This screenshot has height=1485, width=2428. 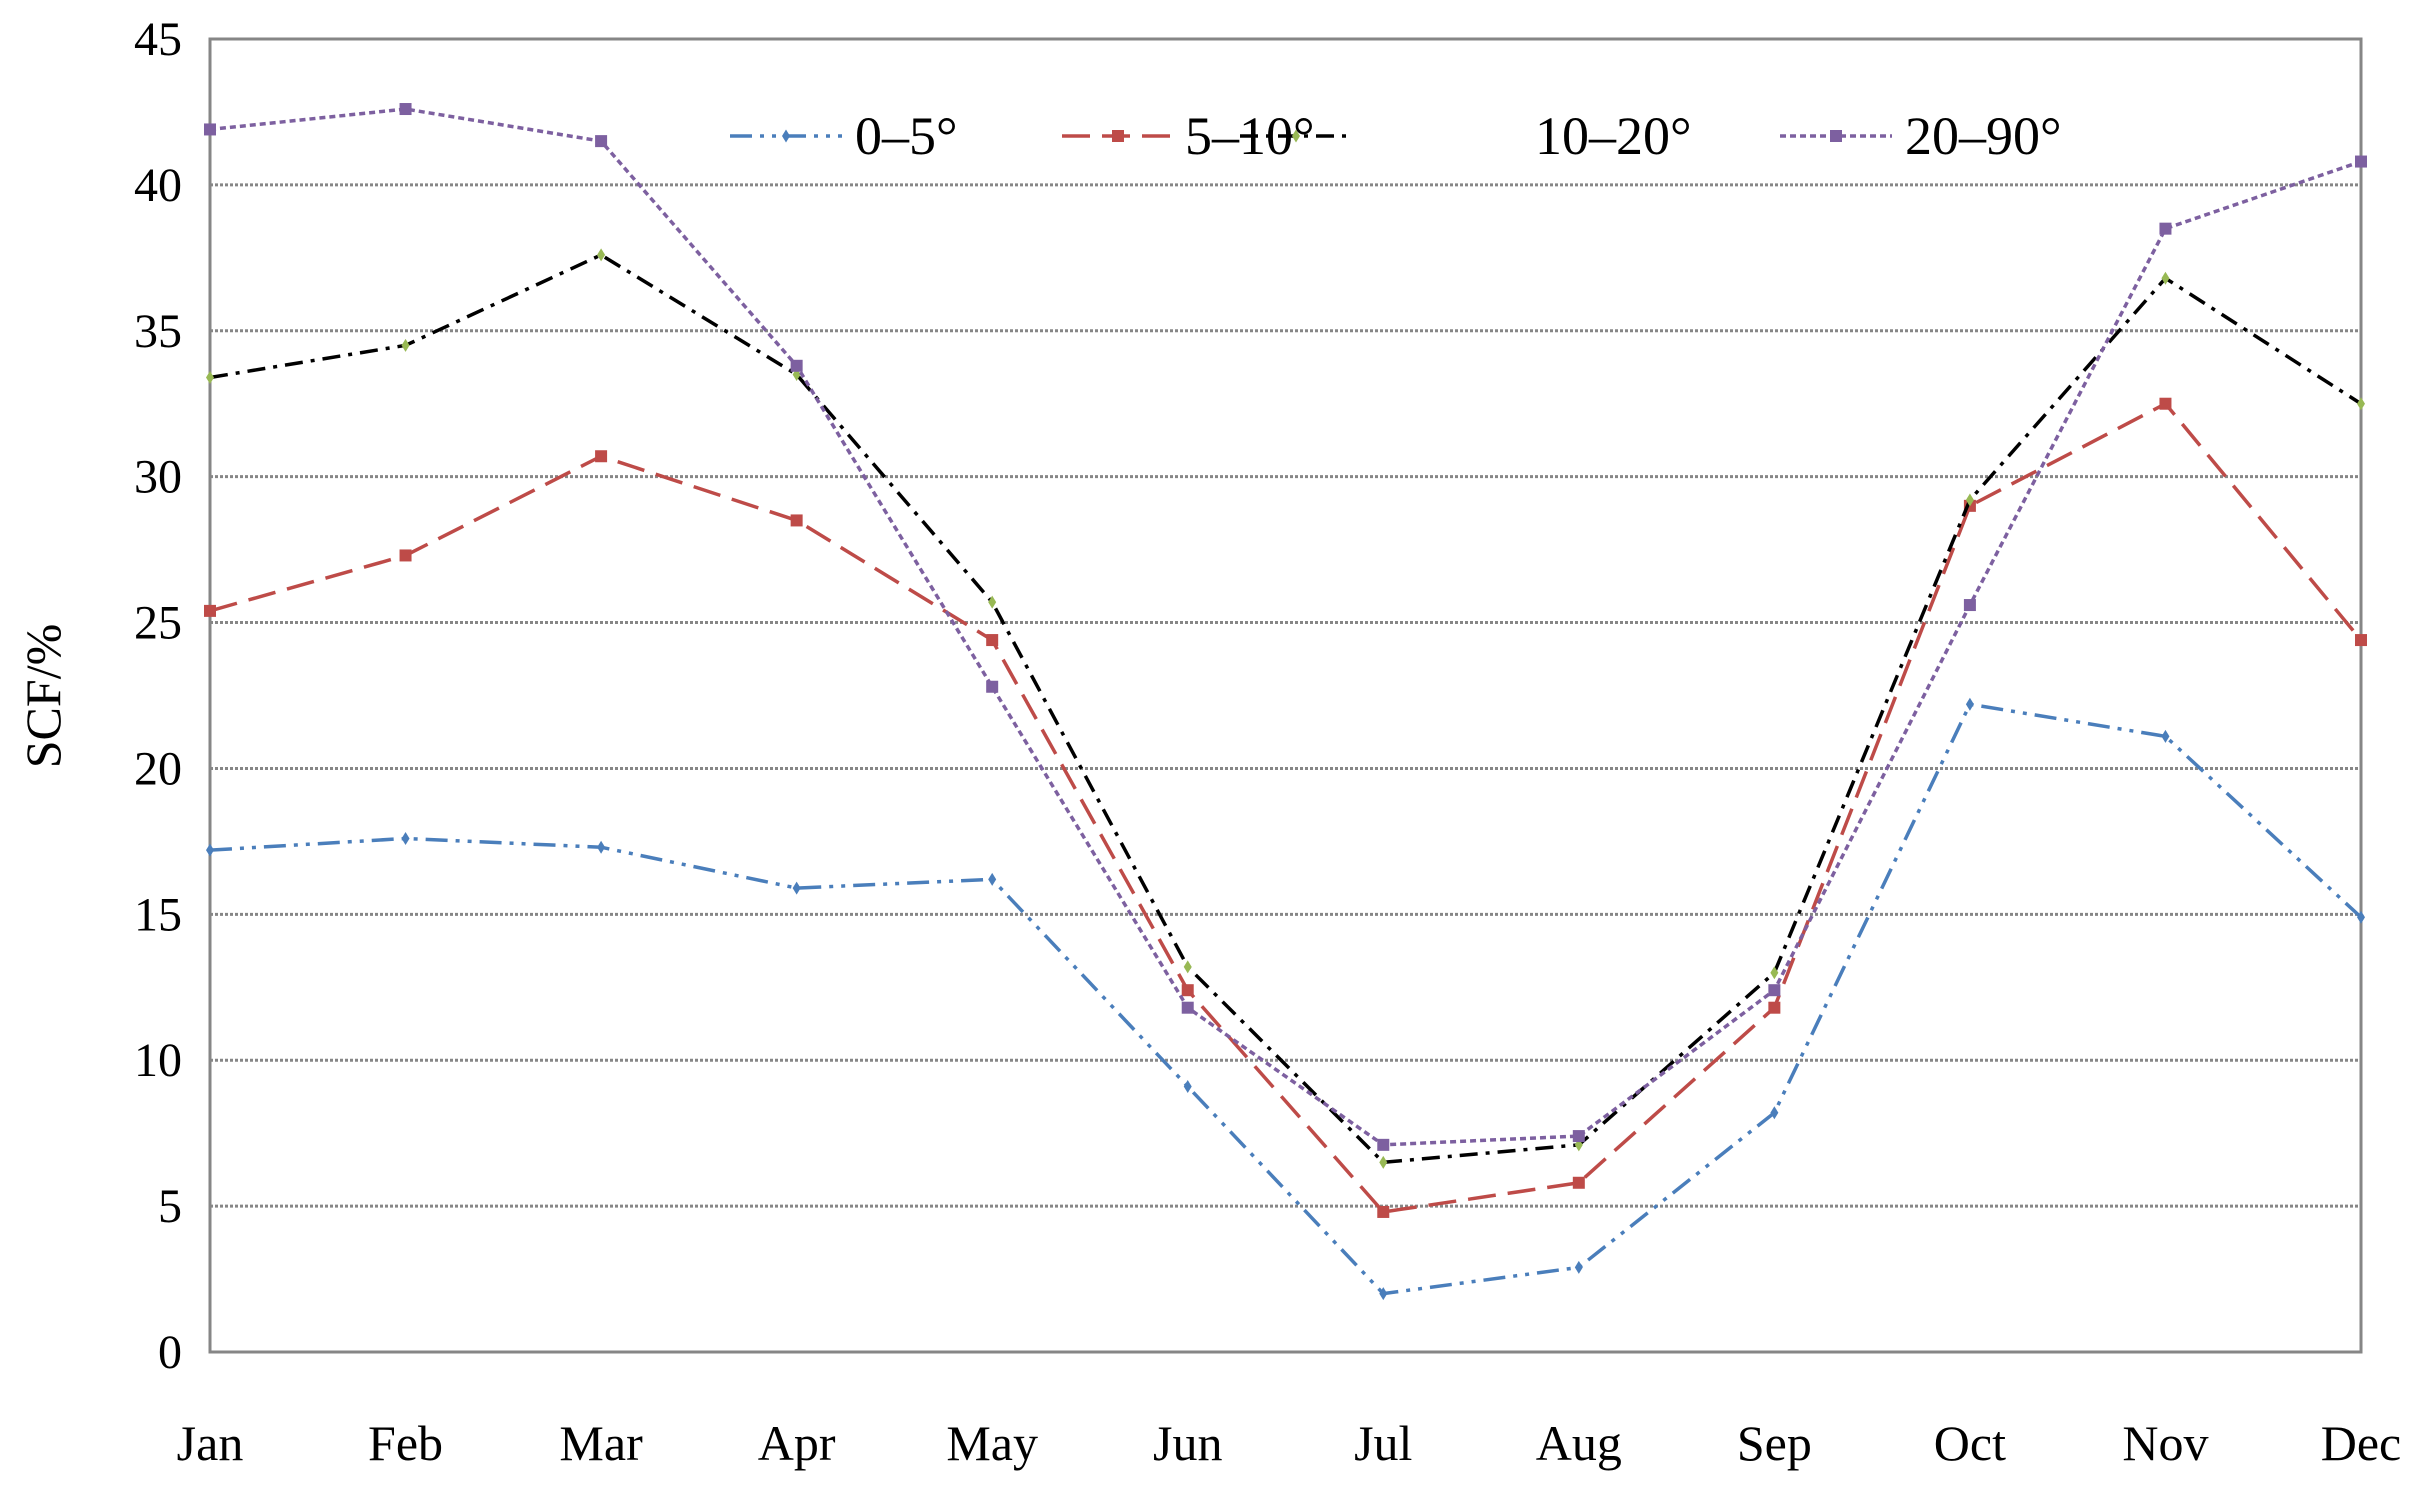 What do you see at coordinates (158, 39) in the screenshot?
I see `y-tick-label: 45` at bounding box center [158, 39].